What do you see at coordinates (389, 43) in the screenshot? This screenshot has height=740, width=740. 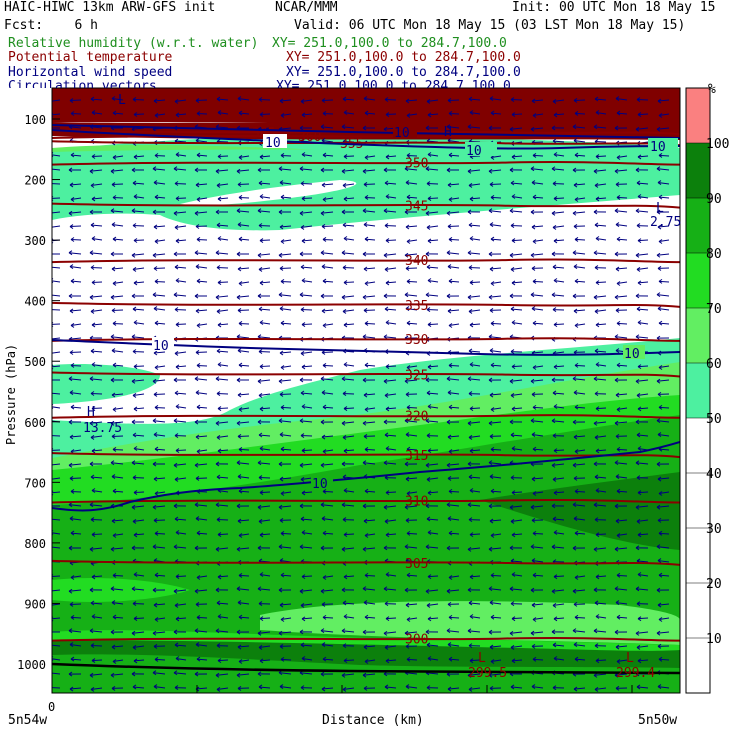 I see `field-rh-range: XY= 251.0,100.0 to 284.7,100.0` at bounding box center [389, 43].